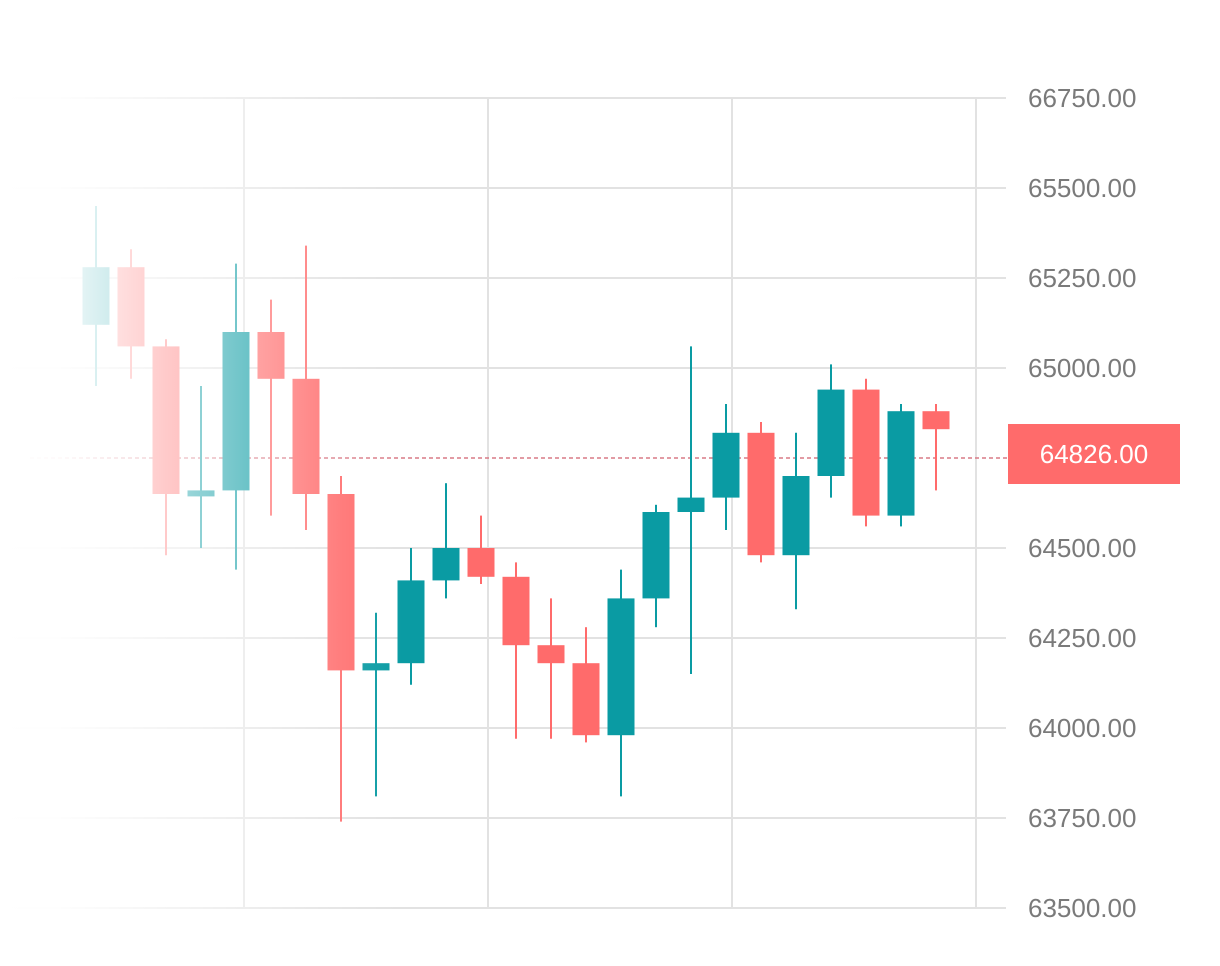 The image size is (1220, 966). I want to click on current-price-tag: 64826.00, so click(1094, 454).